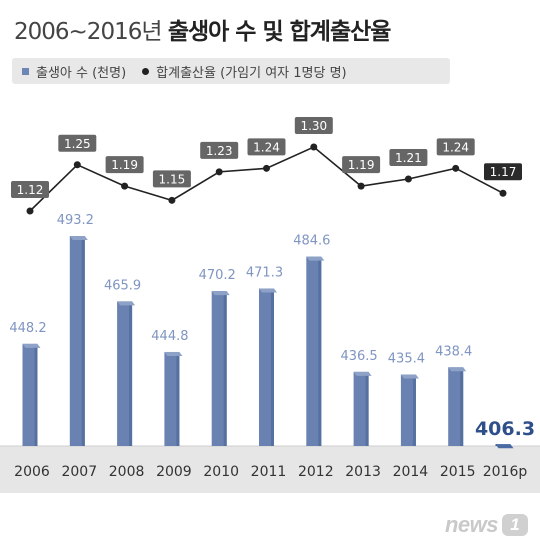 The width and height of the screenshot is (540, 546). What do you see at coordinates (77, 144) in the screenshot?
I see `fertility-value-label-2007: 1.25` at bounding box center [77, 144].